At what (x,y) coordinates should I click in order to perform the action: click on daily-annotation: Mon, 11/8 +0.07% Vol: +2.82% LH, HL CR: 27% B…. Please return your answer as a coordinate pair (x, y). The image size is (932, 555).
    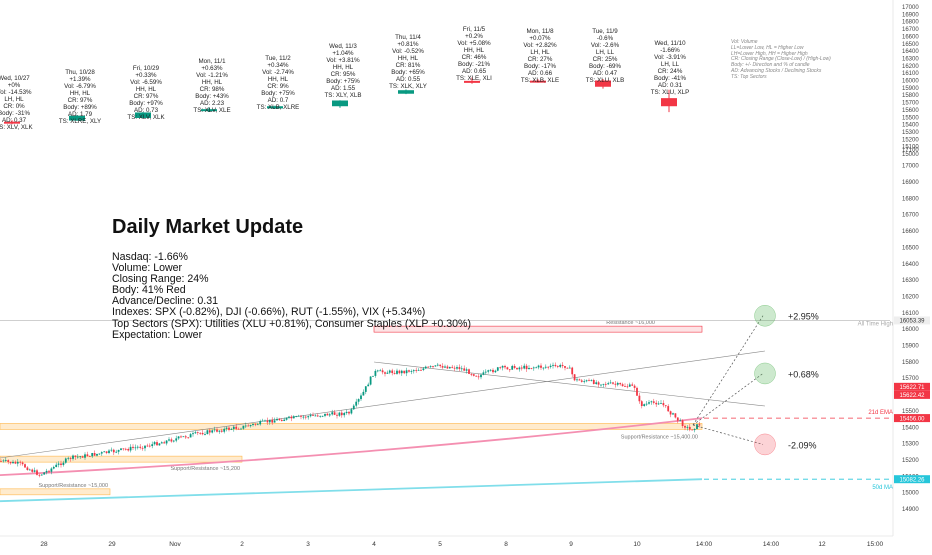
    Looking at the image, I should click on (540, 56).